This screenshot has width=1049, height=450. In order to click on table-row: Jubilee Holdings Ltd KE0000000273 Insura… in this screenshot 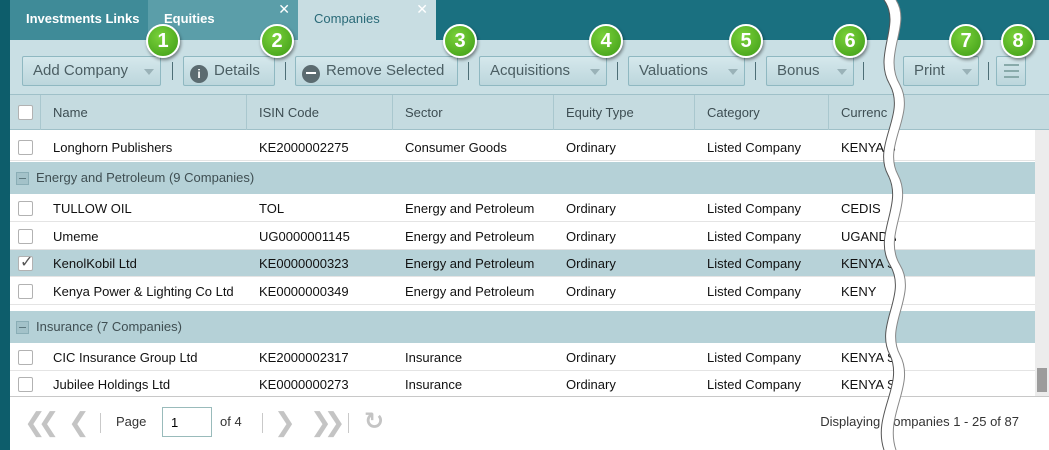, I will do `click(522, 383)`.